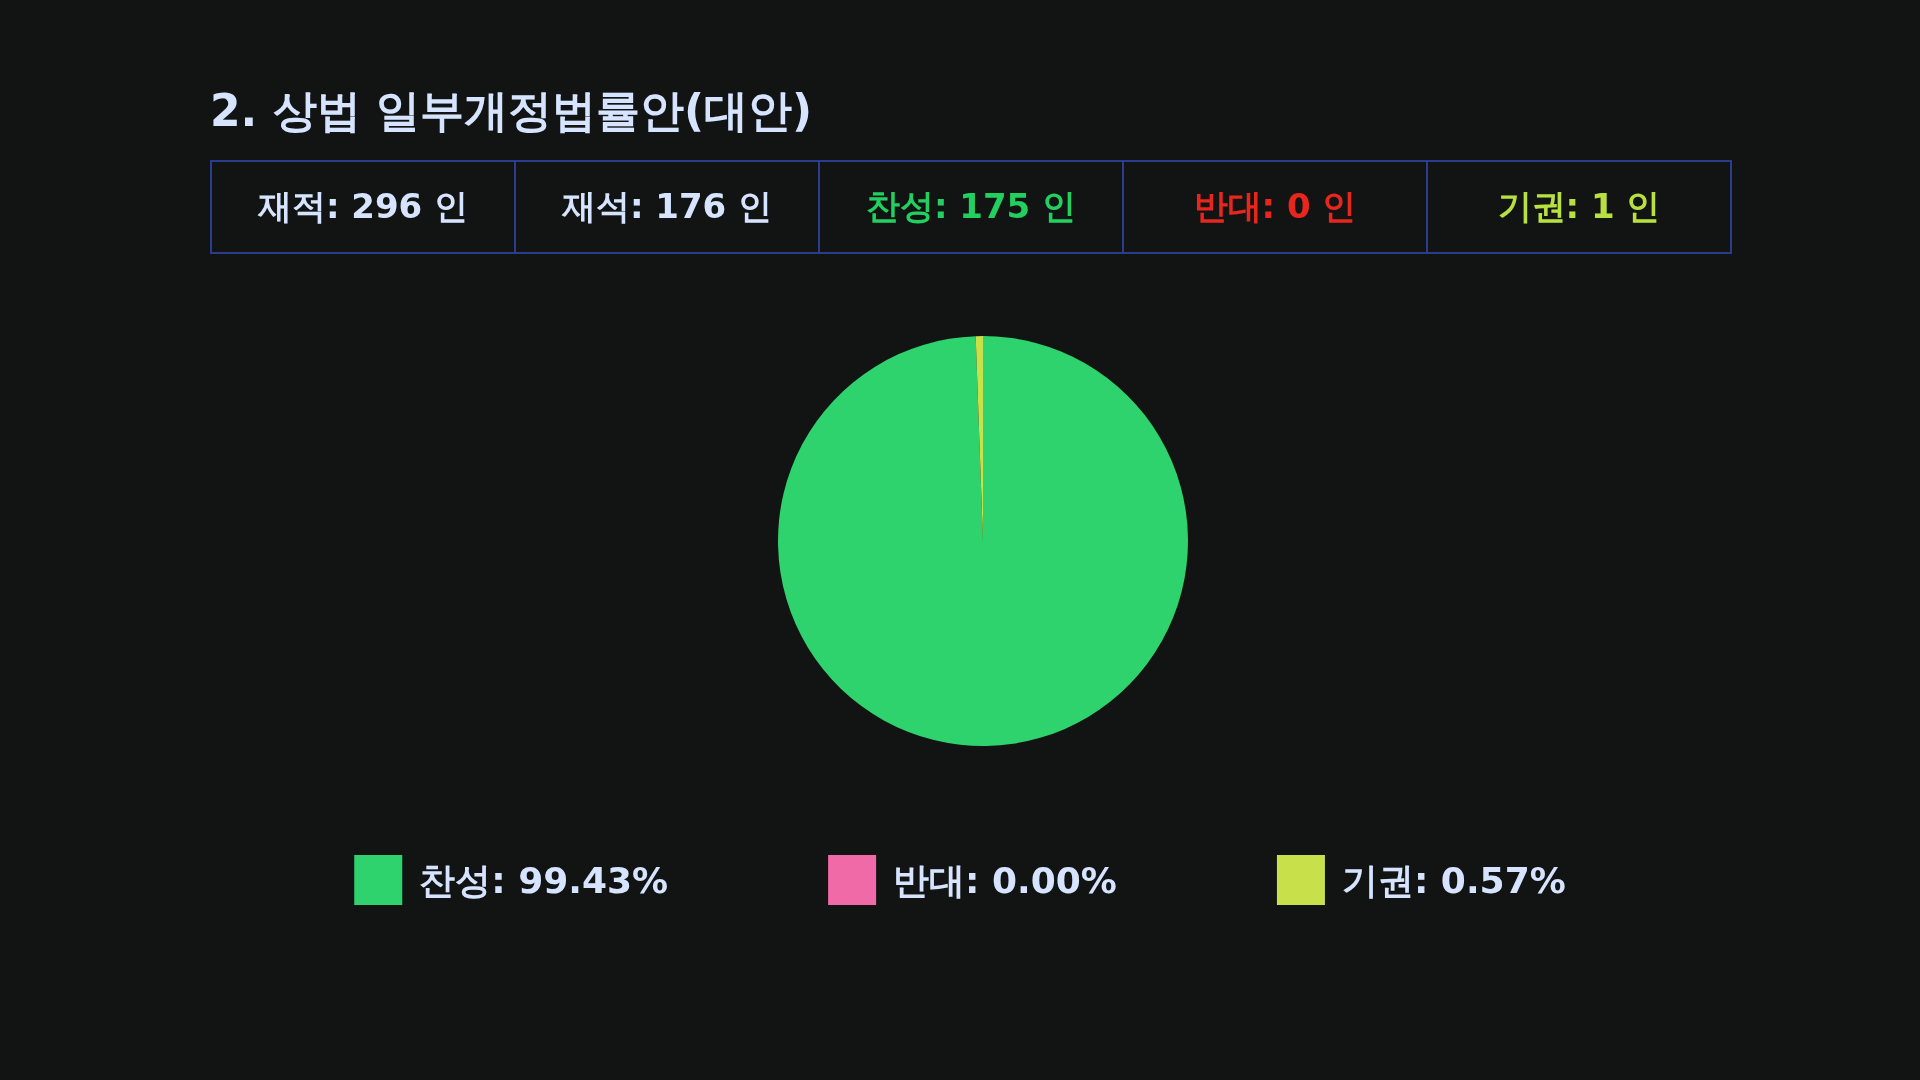  Describe the element at coordinates (1005, 880) in the screenshot. I see `legend-label: 반대: 0.00%` at that location.